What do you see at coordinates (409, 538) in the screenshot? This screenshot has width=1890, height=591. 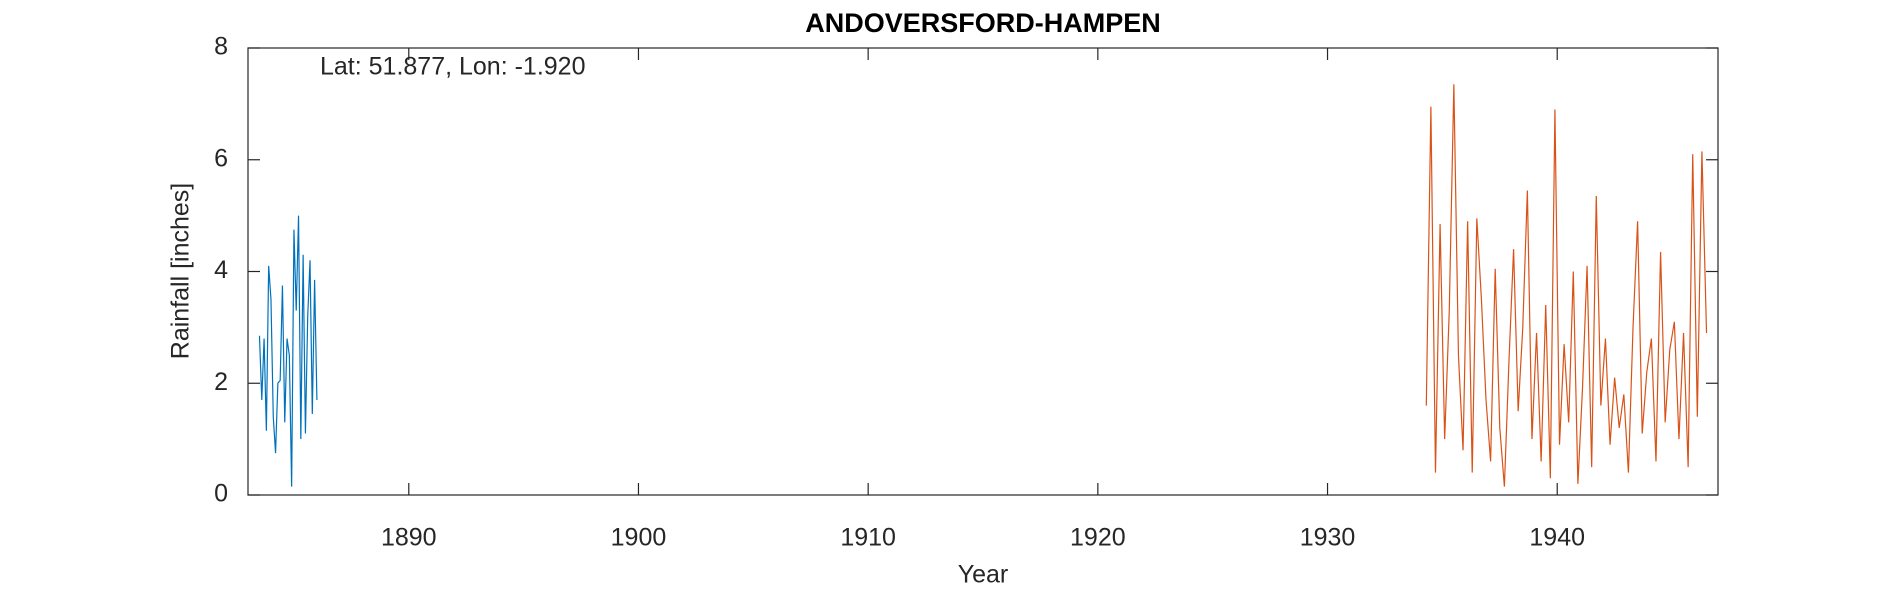 I see `x-tick-label: 1890` at bounding box center [409, 538].